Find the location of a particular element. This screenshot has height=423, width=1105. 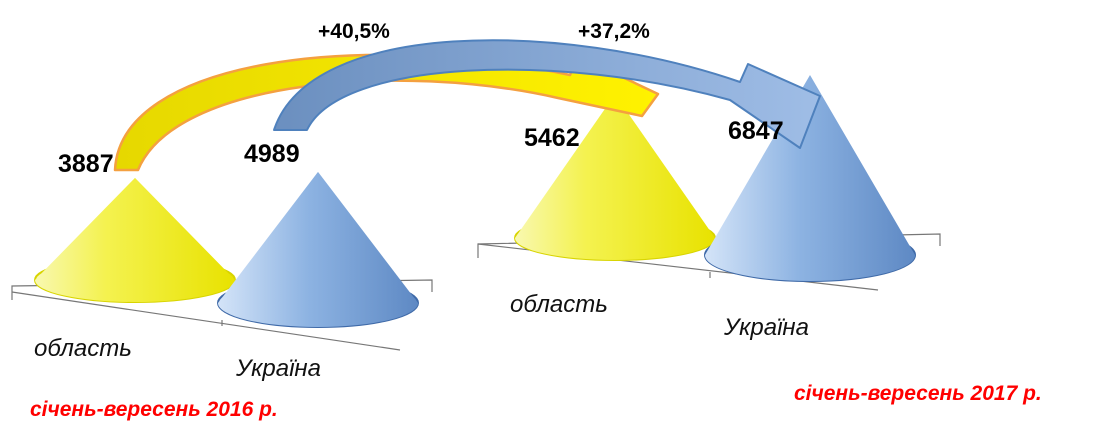

cone-ukraine-2016 is located at coordinates (318, 249).